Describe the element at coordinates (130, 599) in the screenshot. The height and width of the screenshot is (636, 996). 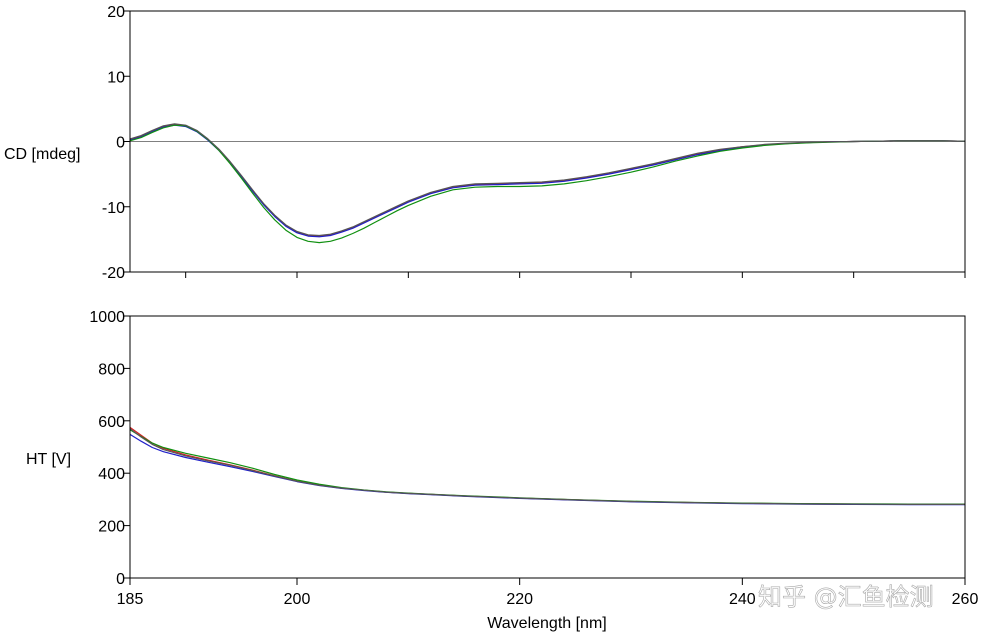
I see `ht-x-tick-label: 185` at that location.